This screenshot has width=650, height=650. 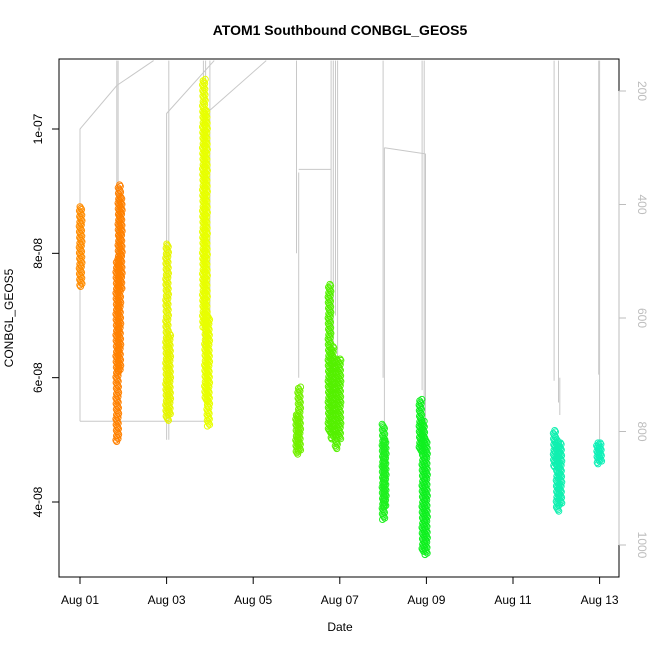 What do you see at coordinates (512, 600) in the screenshot?
I see `x-tick-label: Aug 11` at bounding box center [512, 600].